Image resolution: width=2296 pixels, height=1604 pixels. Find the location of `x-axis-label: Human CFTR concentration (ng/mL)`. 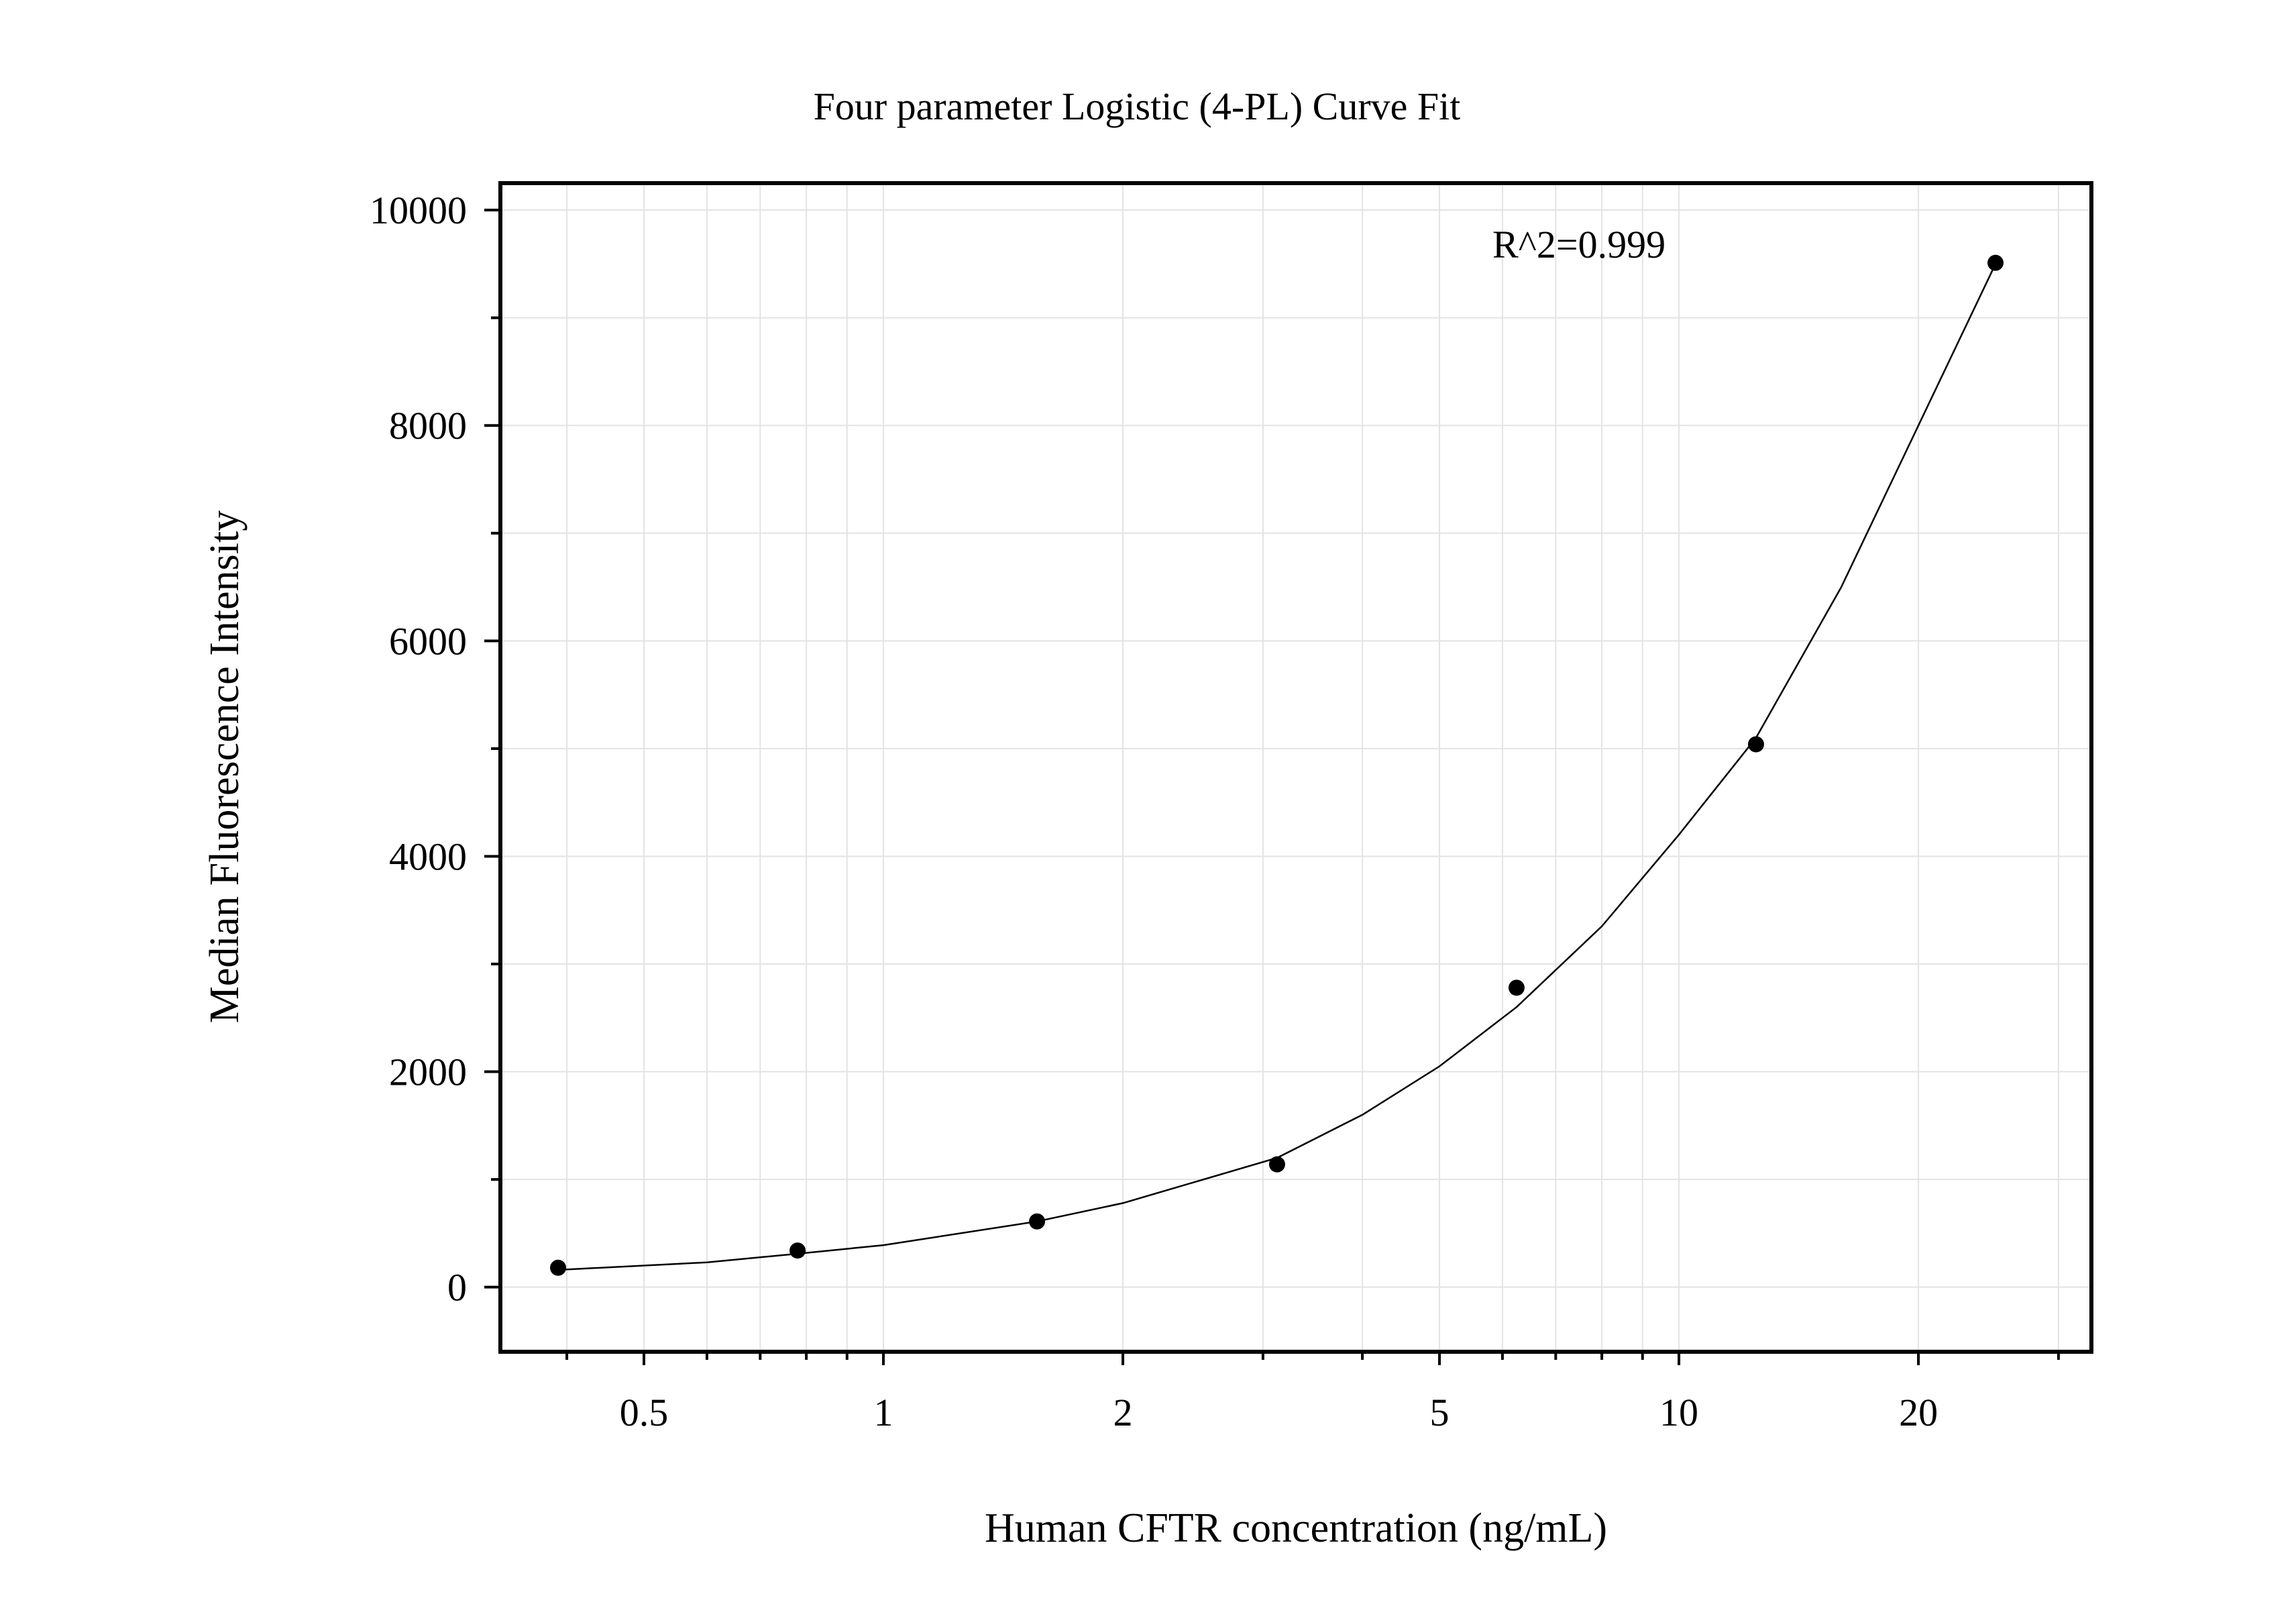

x-axis-label: Human CFTR concentration (ng/mL) is located at coordinates (1296, 1528).